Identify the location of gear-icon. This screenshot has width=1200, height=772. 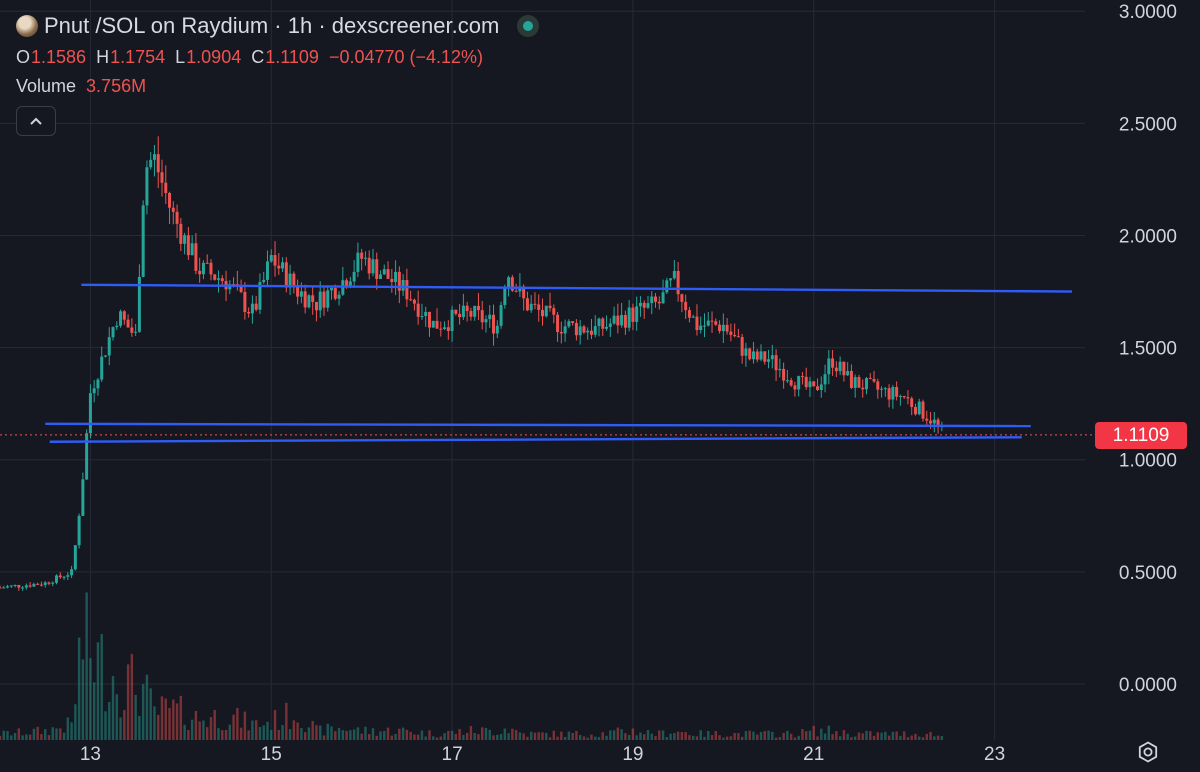
(1148, 752).